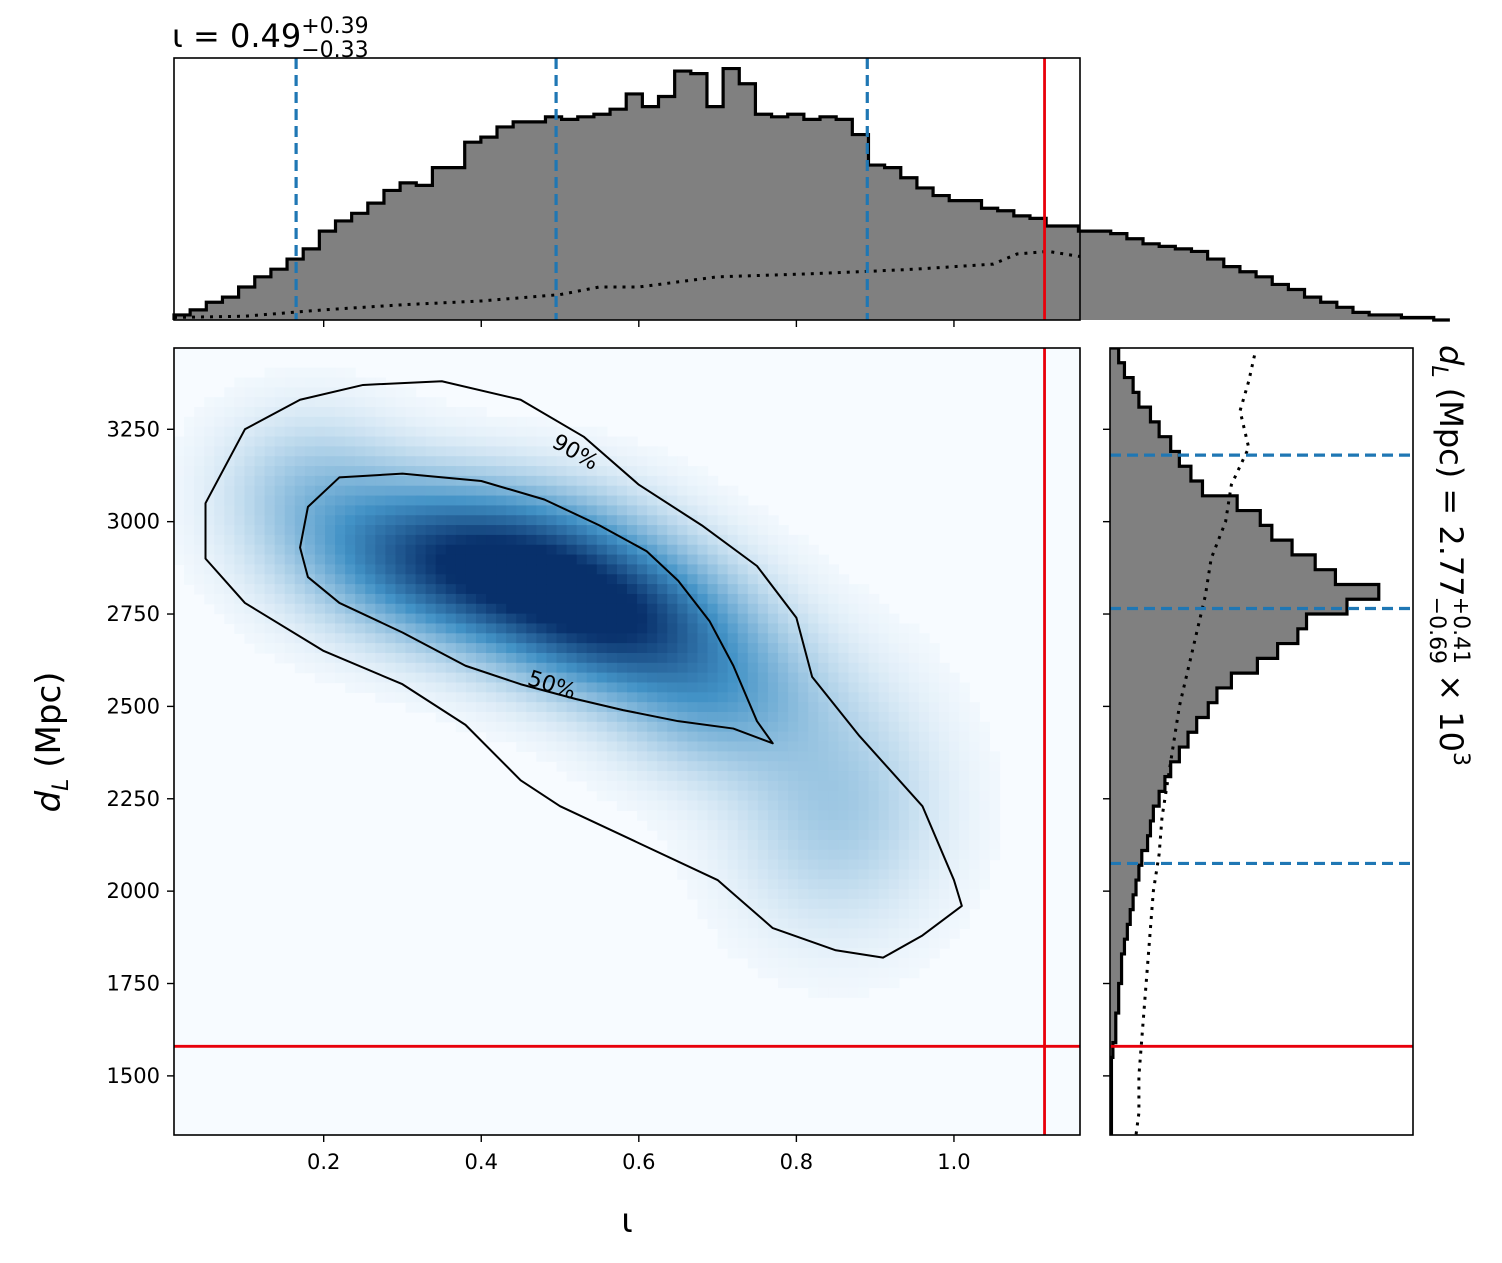  What do you see at coordinates (1460, 630) in the screenshot?
I see `right-title-upper-error: +0.41` at bounding box center [1460, 630].